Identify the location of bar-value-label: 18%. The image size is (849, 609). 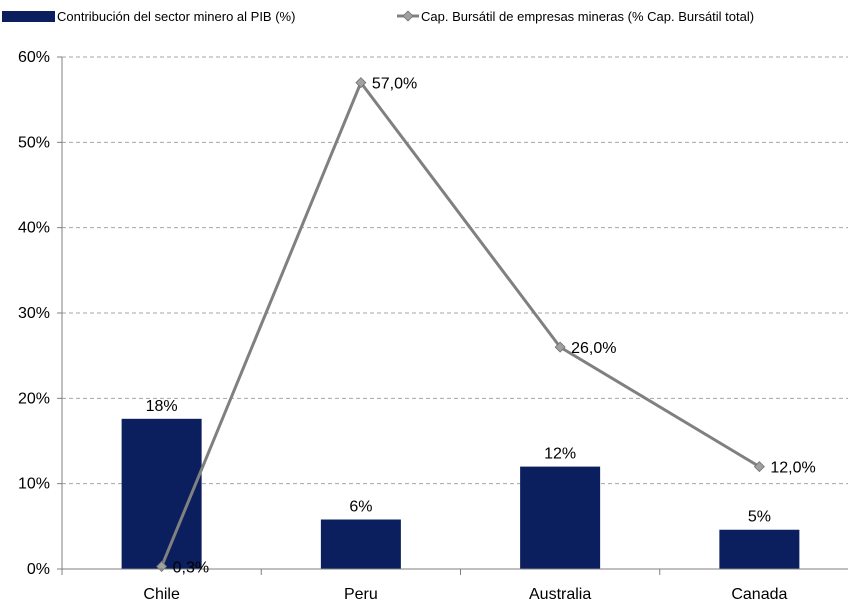
(162, 406).